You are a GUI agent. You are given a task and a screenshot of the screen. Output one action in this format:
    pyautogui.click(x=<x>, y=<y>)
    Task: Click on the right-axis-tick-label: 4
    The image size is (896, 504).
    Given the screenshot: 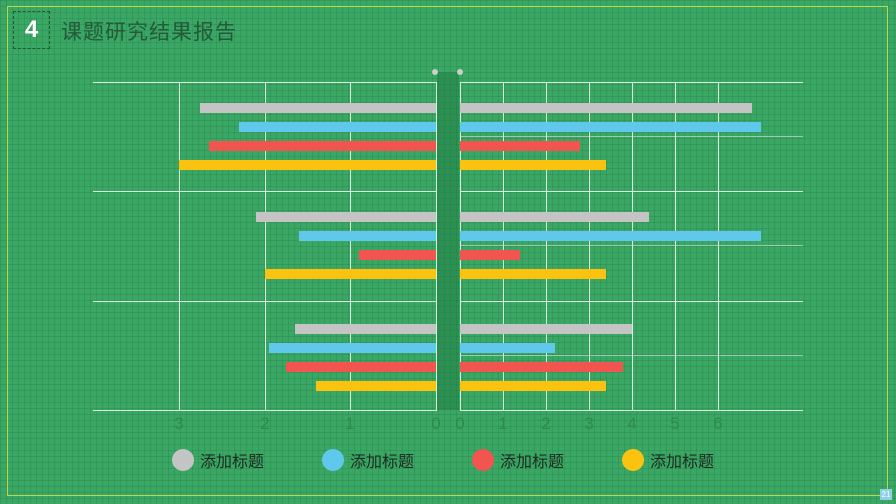 What is the action you would take?
    pyautogui.click(x=632, y=423)
    